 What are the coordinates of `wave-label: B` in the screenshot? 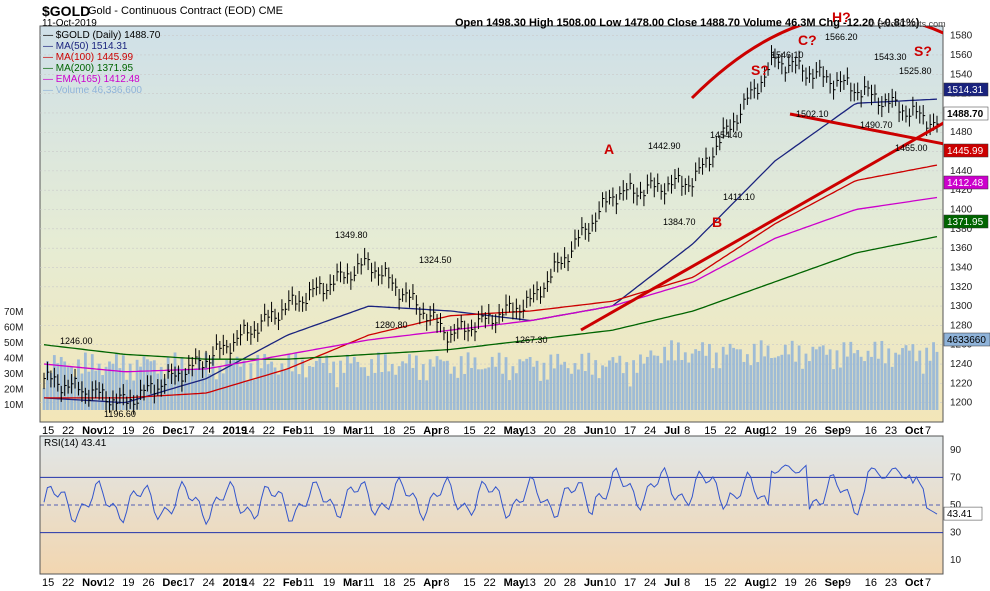 It's located at (717, 222).